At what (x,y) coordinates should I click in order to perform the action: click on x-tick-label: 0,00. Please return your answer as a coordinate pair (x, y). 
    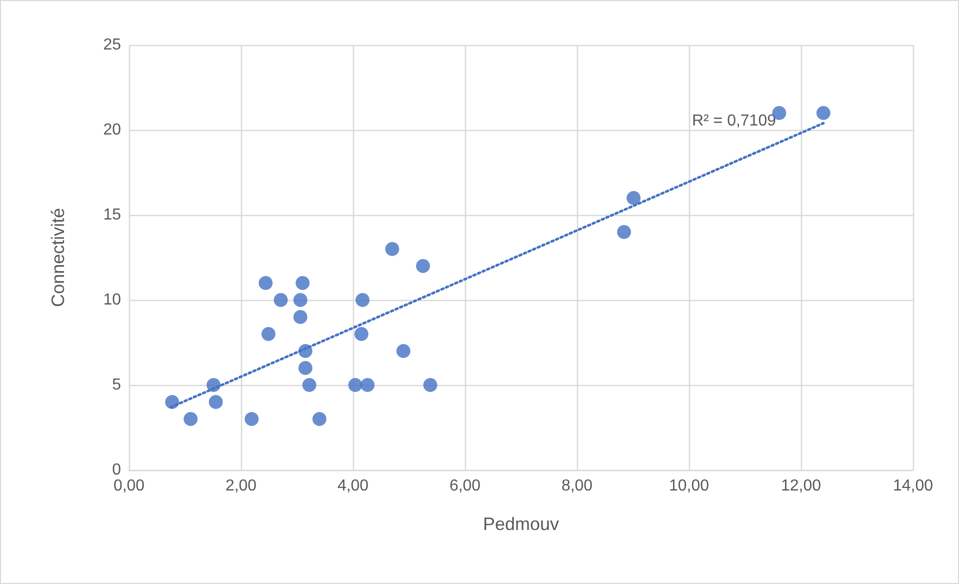
    Looking at the image, I should click on (129, 486).